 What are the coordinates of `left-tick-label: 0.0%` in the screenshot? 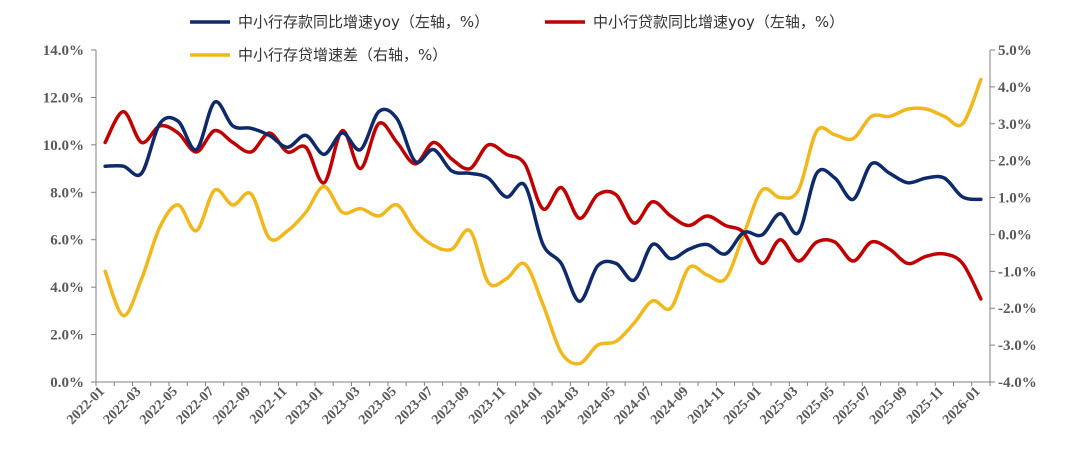 It's located at (67, 383).